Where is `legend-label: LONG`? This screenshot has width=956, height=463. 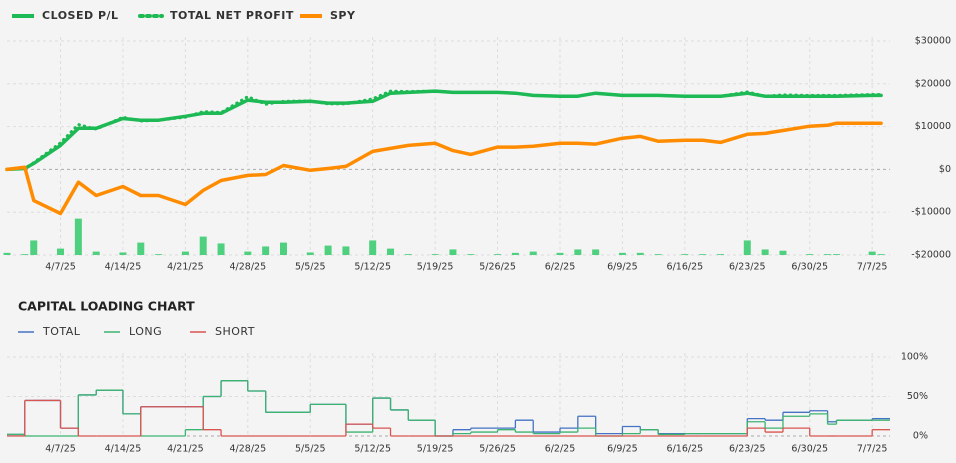 legend-label: LONG is located at coordinates (145, 331).